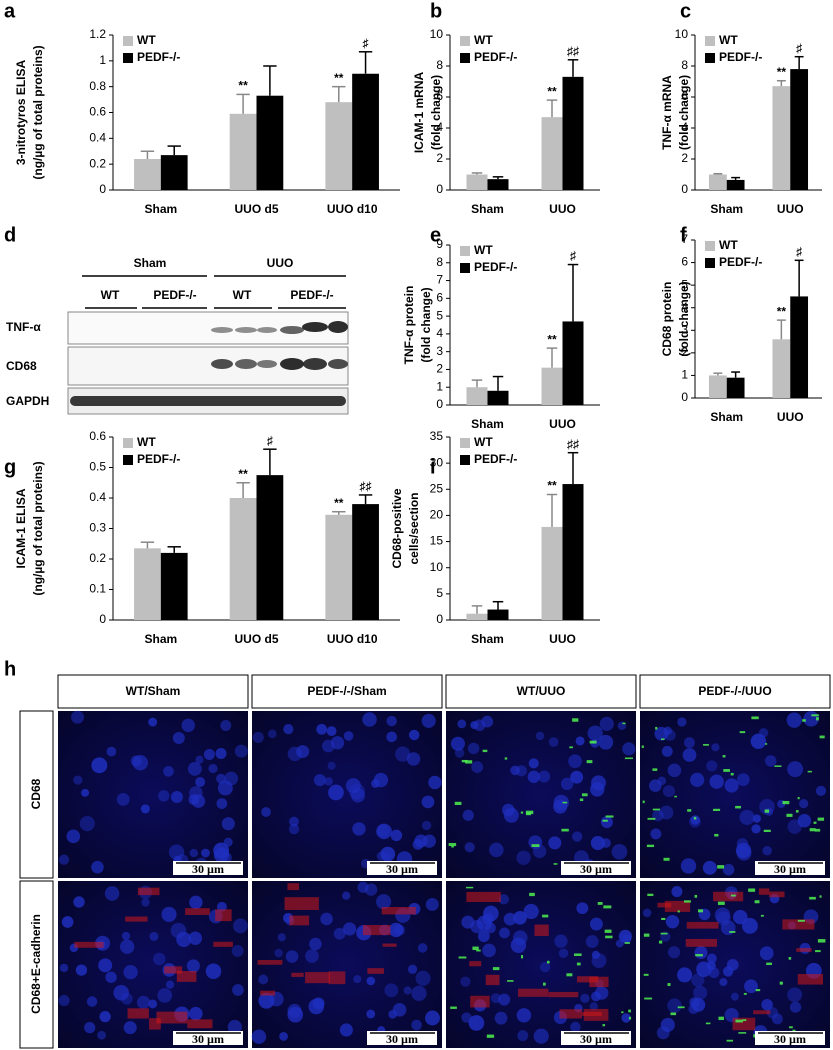 This screenshot has height=1050, width=833. Describe the element at coordinates (439, 244) in the screenshot. I see `y-tick-label: 9` at that location.